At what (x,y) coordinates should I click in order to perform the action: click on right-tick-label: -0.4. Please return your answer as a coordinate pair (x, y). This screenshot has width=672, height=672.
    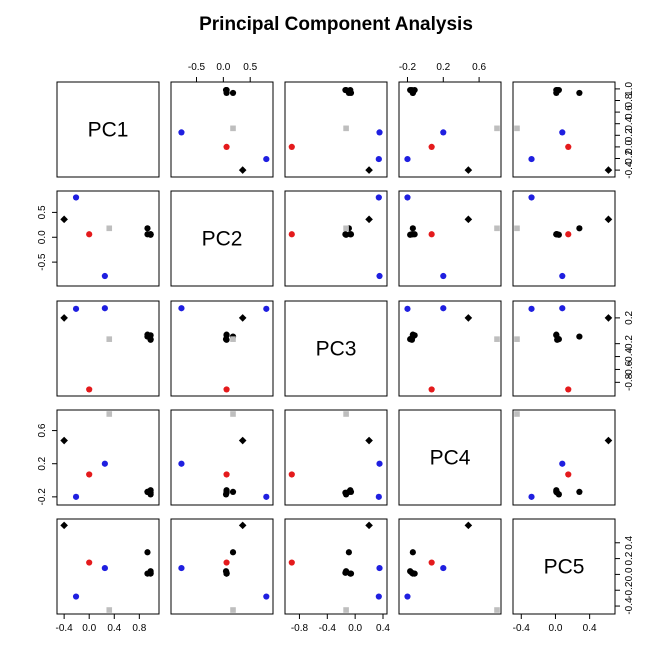
    Looking at the image, I should click on (629, 170).